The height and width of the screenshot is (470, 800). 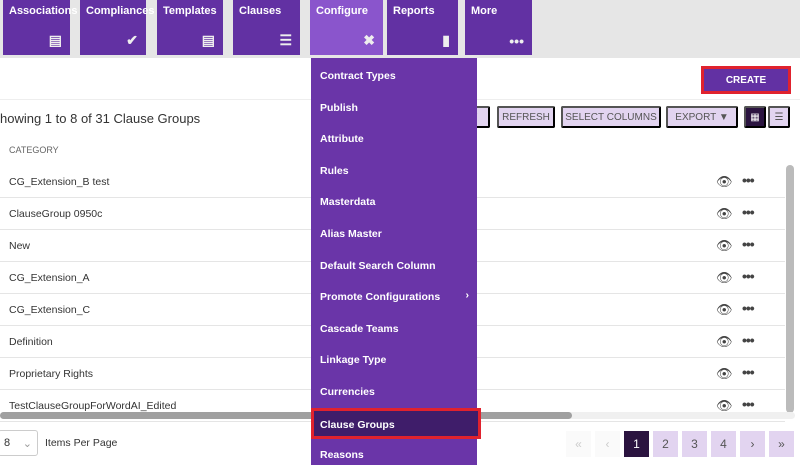 What do you see at coordinates (342, 139) in the screenshot?
I see `menu-item-label: Attribute` at bounding box center [342, 139].